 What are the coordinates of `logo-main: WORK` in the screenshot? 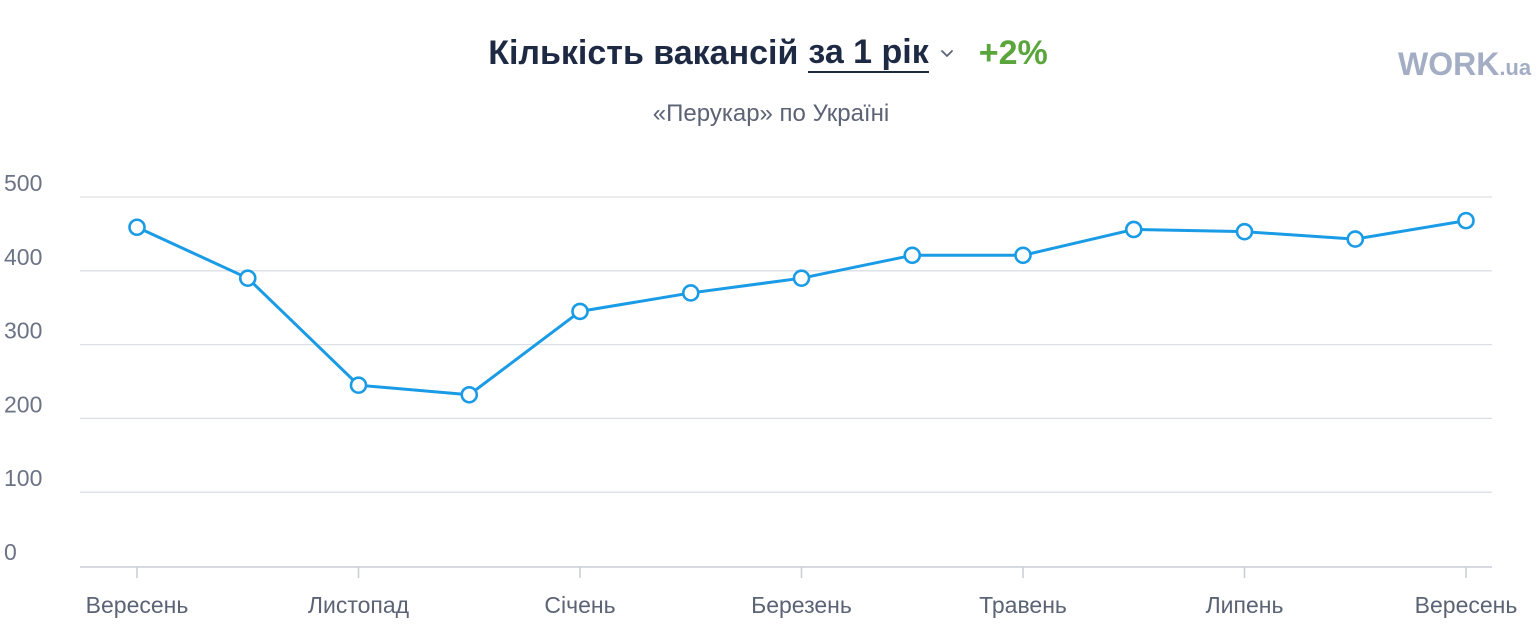 It's located at (1449, 64).